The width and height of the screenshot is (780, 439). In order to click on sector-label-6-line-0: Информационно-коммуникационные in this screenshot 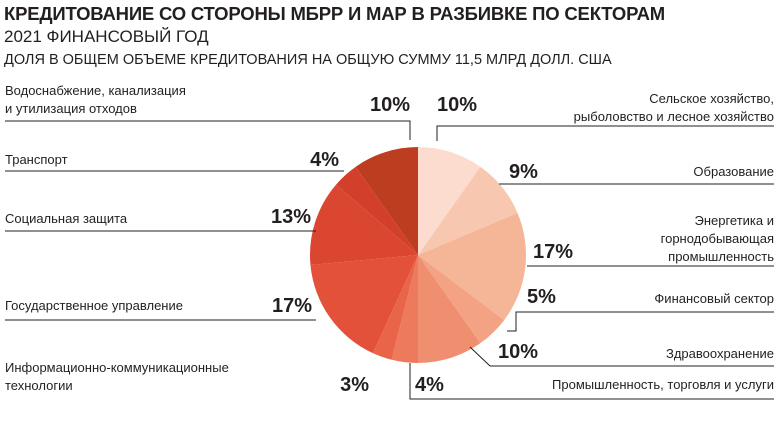, I will do `click(117, 367)`.